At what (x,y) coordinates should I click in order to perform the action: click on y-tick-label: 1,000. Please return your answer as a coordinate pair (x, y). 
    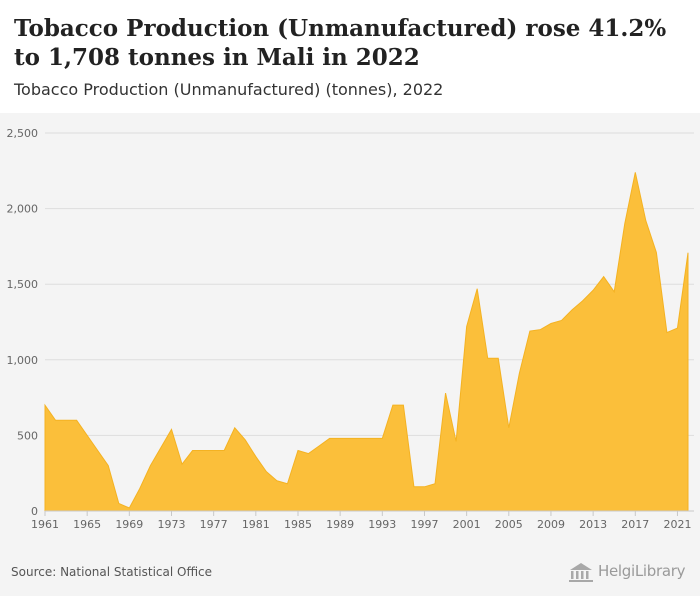
    Looking at the image, I should click on (23, 360).